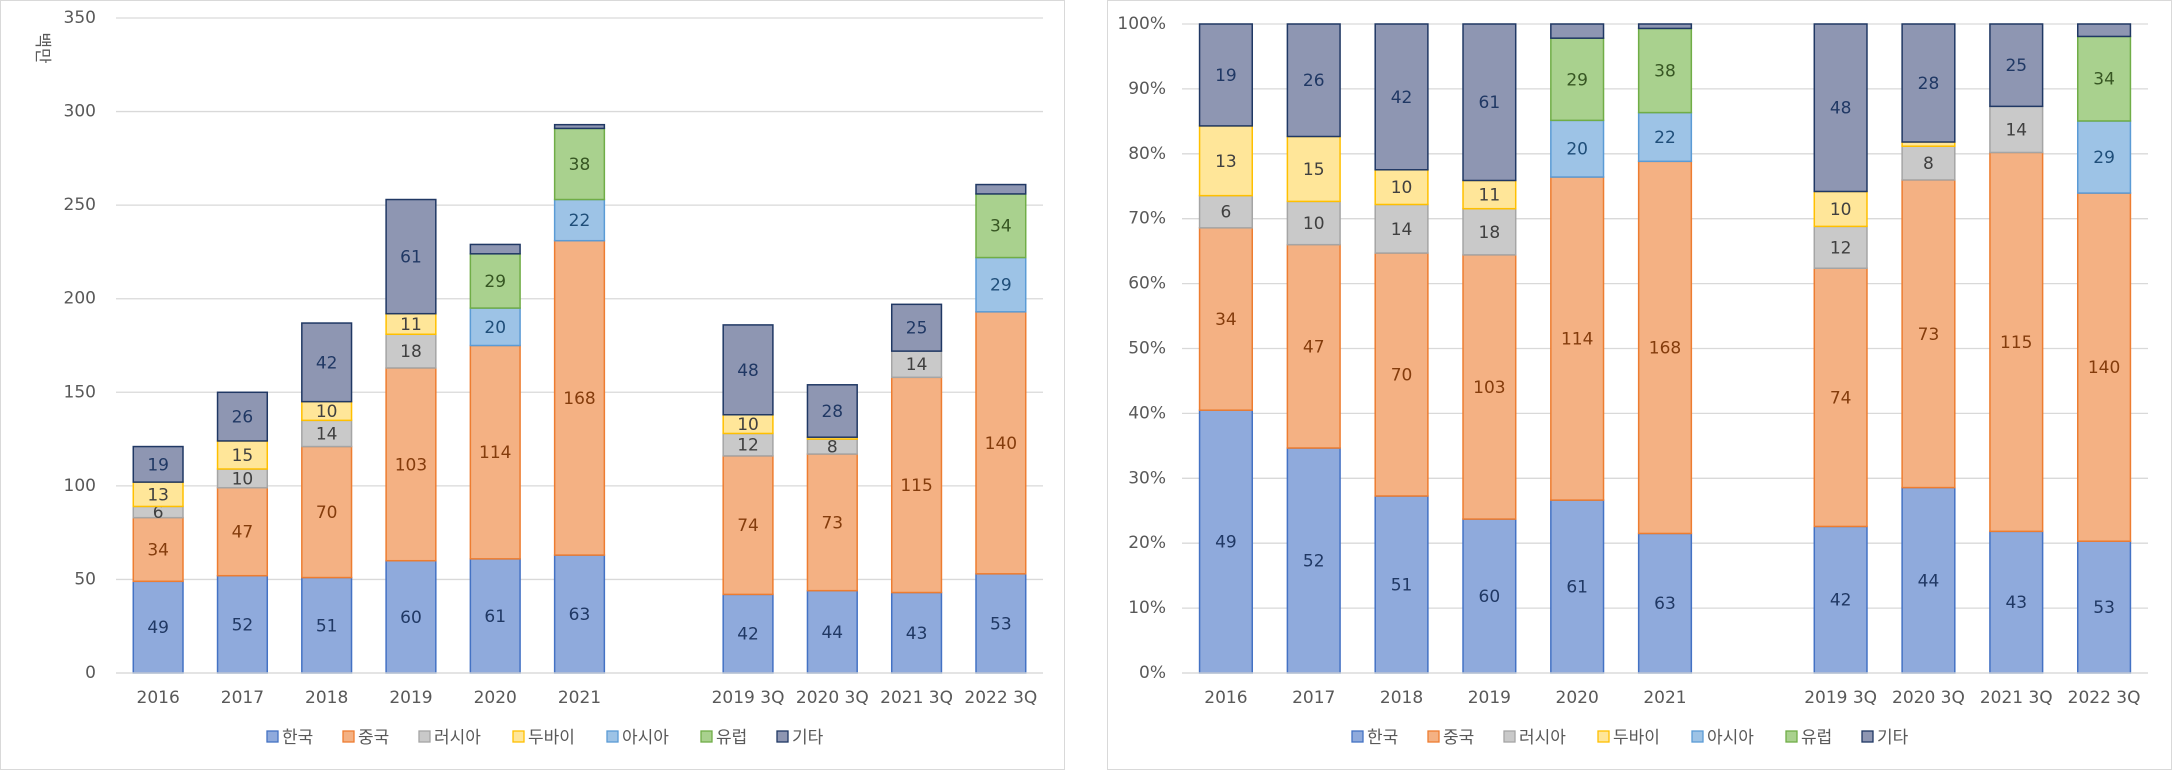 This screenshot has width=2172, height=770. Describe the element at coordinates (832, 412) in the screenshot. I see `data-label: 28` at that location.